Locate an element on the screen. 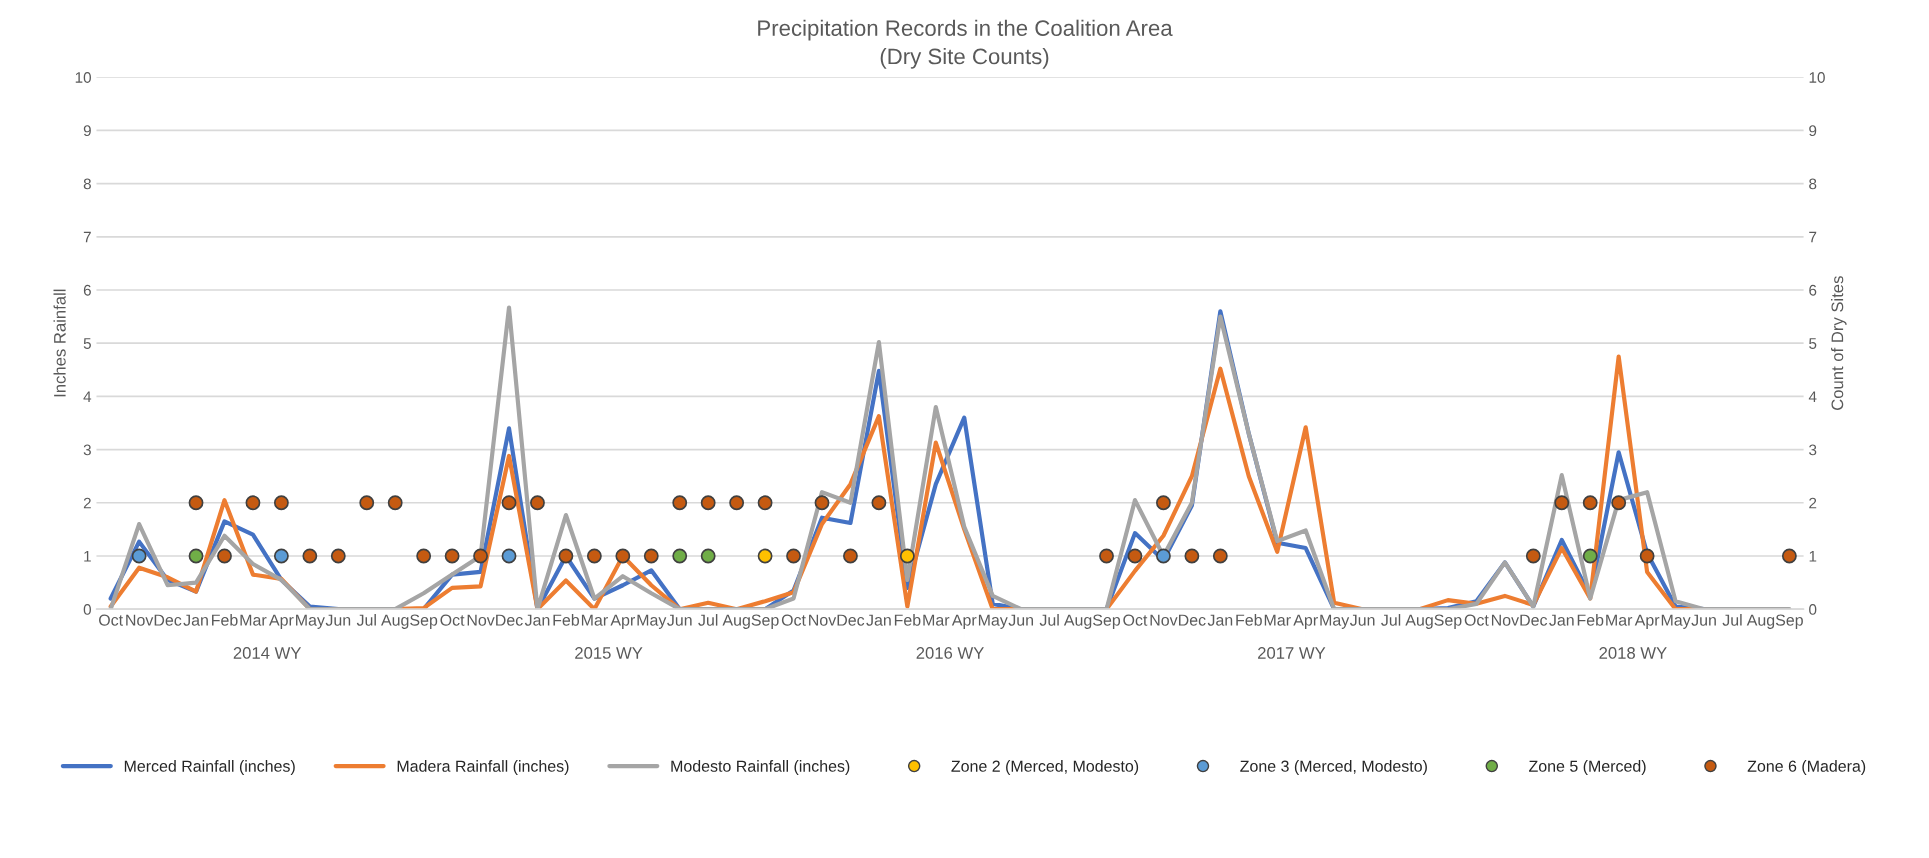  legend-label: Merced Rainfall (inches) is located at coordinates (209, 767).